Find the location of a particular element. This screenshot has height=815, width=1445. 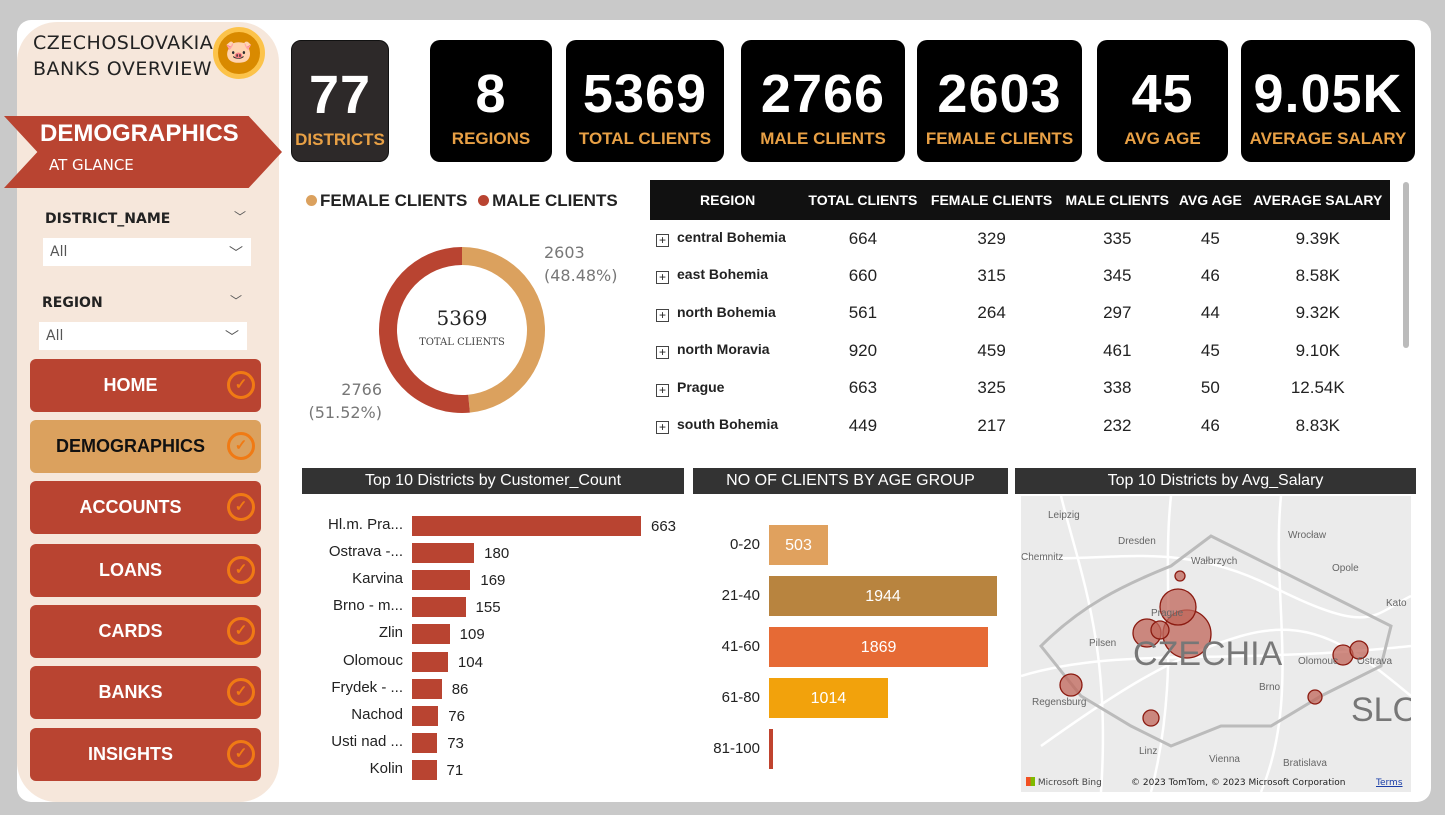

bar: 1014 is located at coordinates (828, 698).